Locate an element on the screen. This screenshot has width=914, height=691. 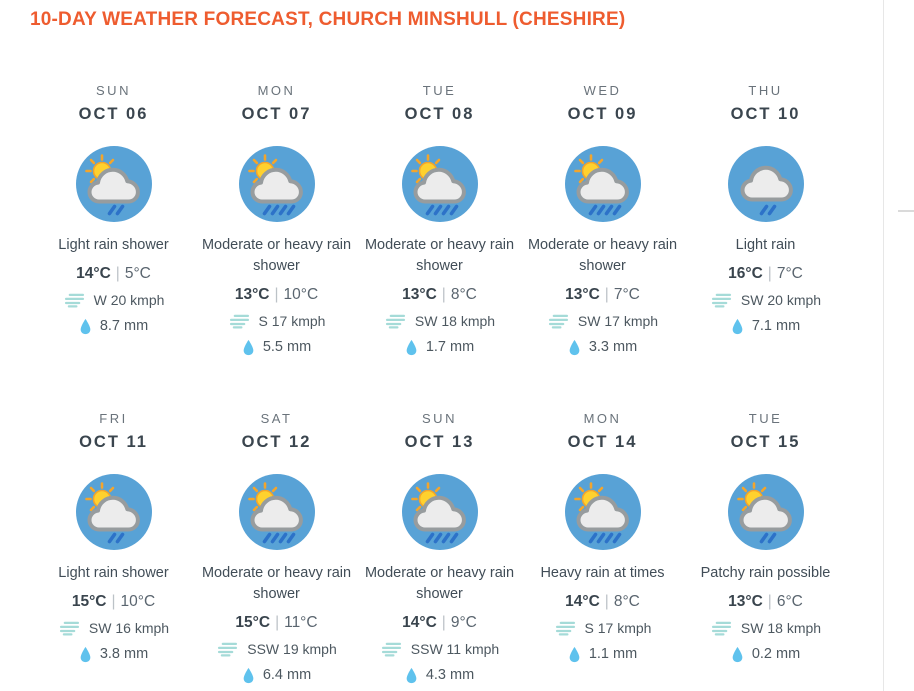
condition-text: Patchy rain possible is located at coordinates (765, 573).